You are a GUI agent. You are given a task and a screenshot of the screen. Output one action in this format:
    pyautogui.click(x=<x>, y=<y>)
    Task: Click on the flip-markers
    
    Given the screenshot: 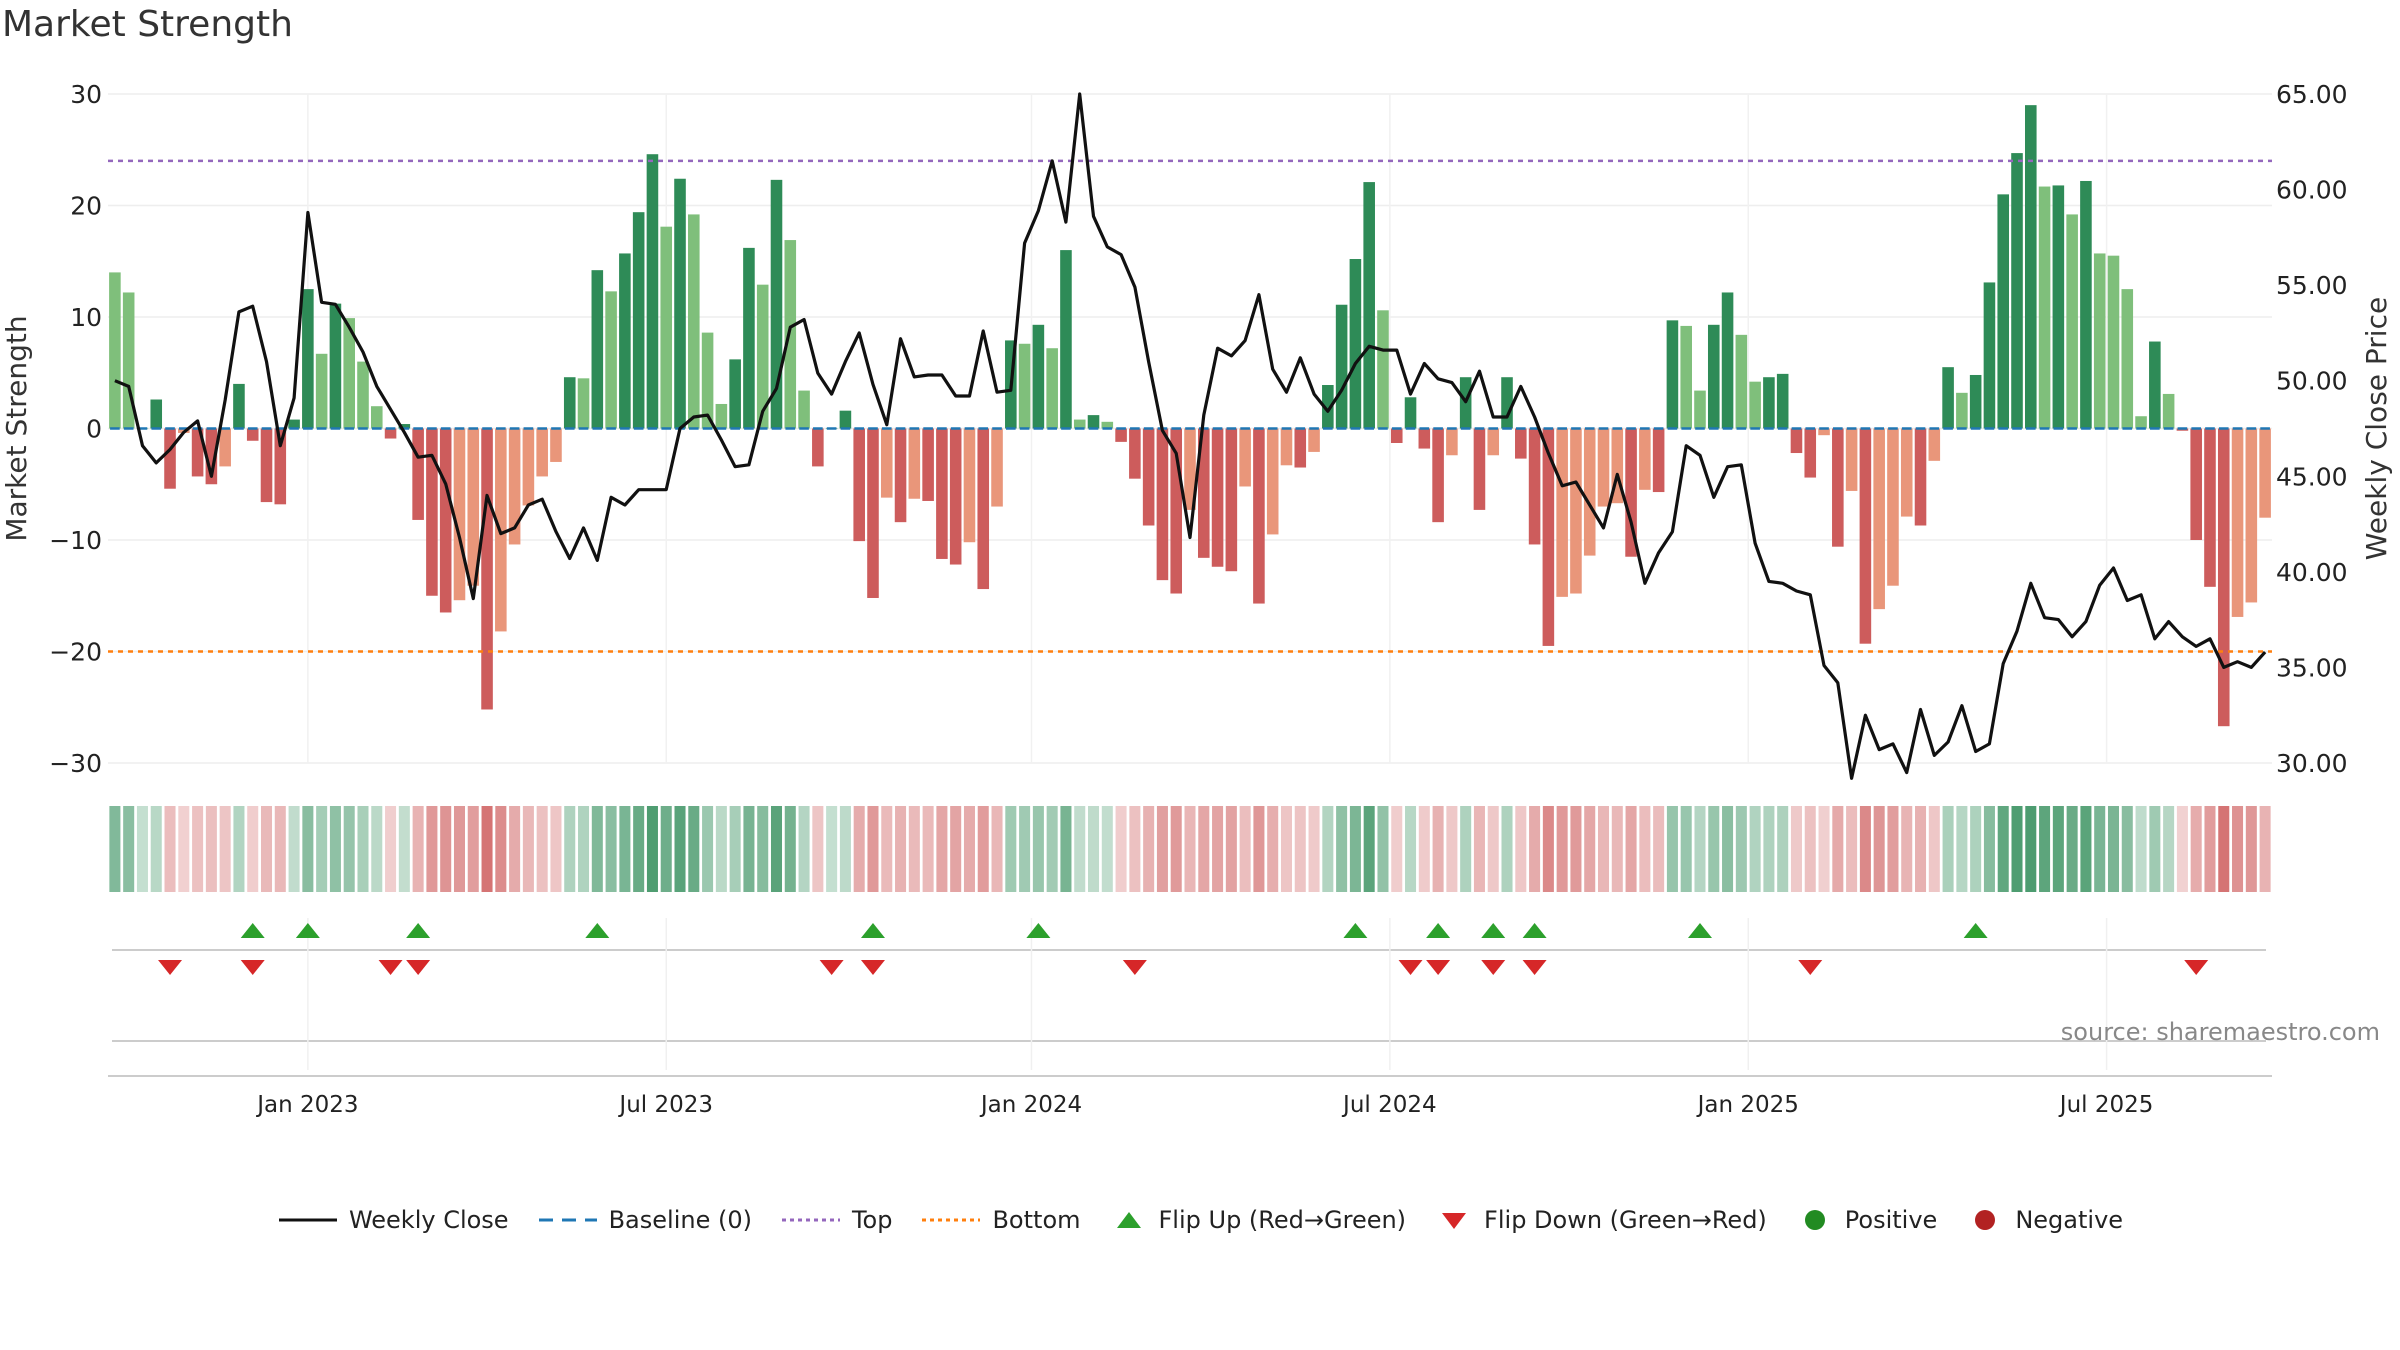 What is the action you would take?
    pyautogui.click(x=1189, y=994)
    